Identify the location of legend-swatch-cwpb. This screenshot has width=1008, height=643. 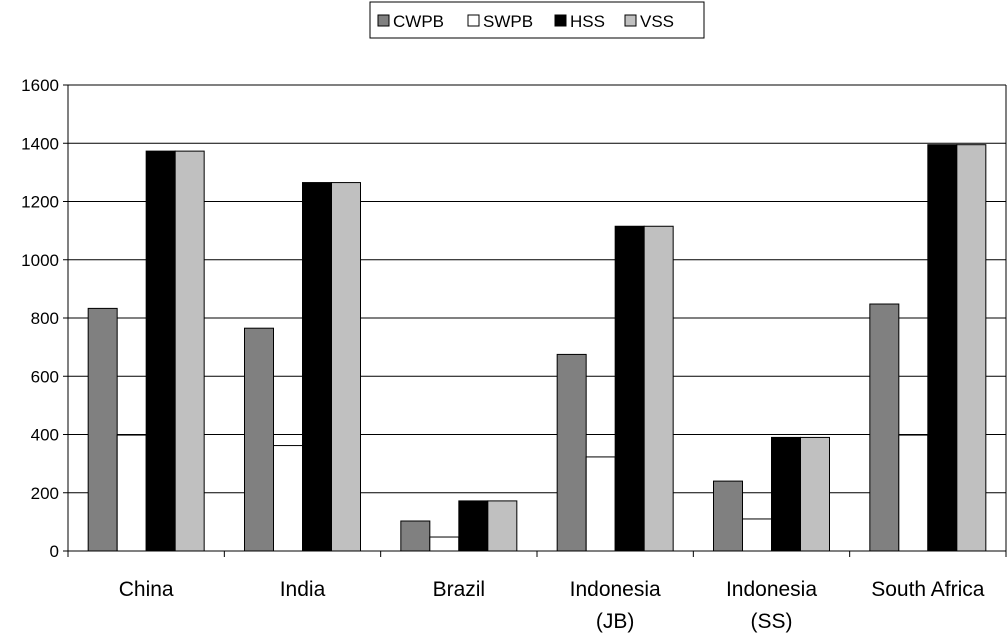
(383, 20).